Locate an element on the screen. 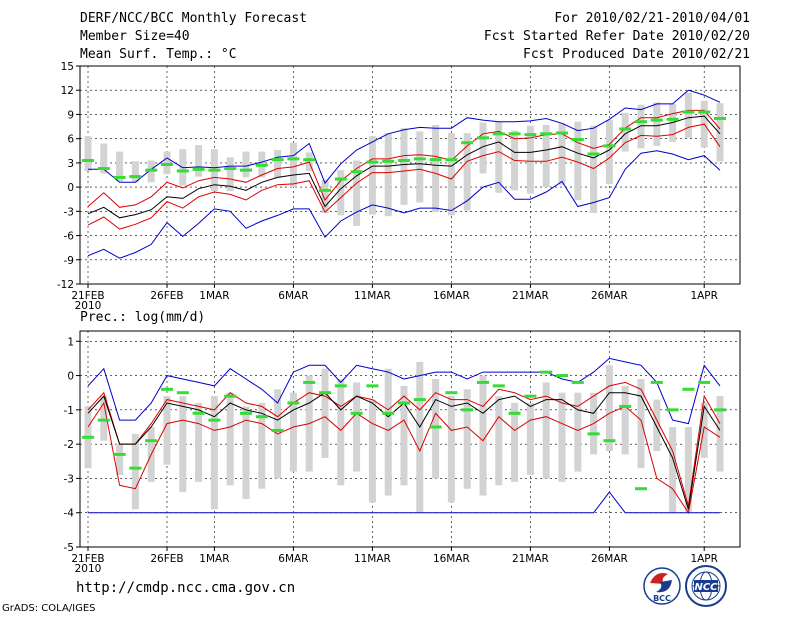  y-tick-label: -4 is located at coordinates (69, 514).